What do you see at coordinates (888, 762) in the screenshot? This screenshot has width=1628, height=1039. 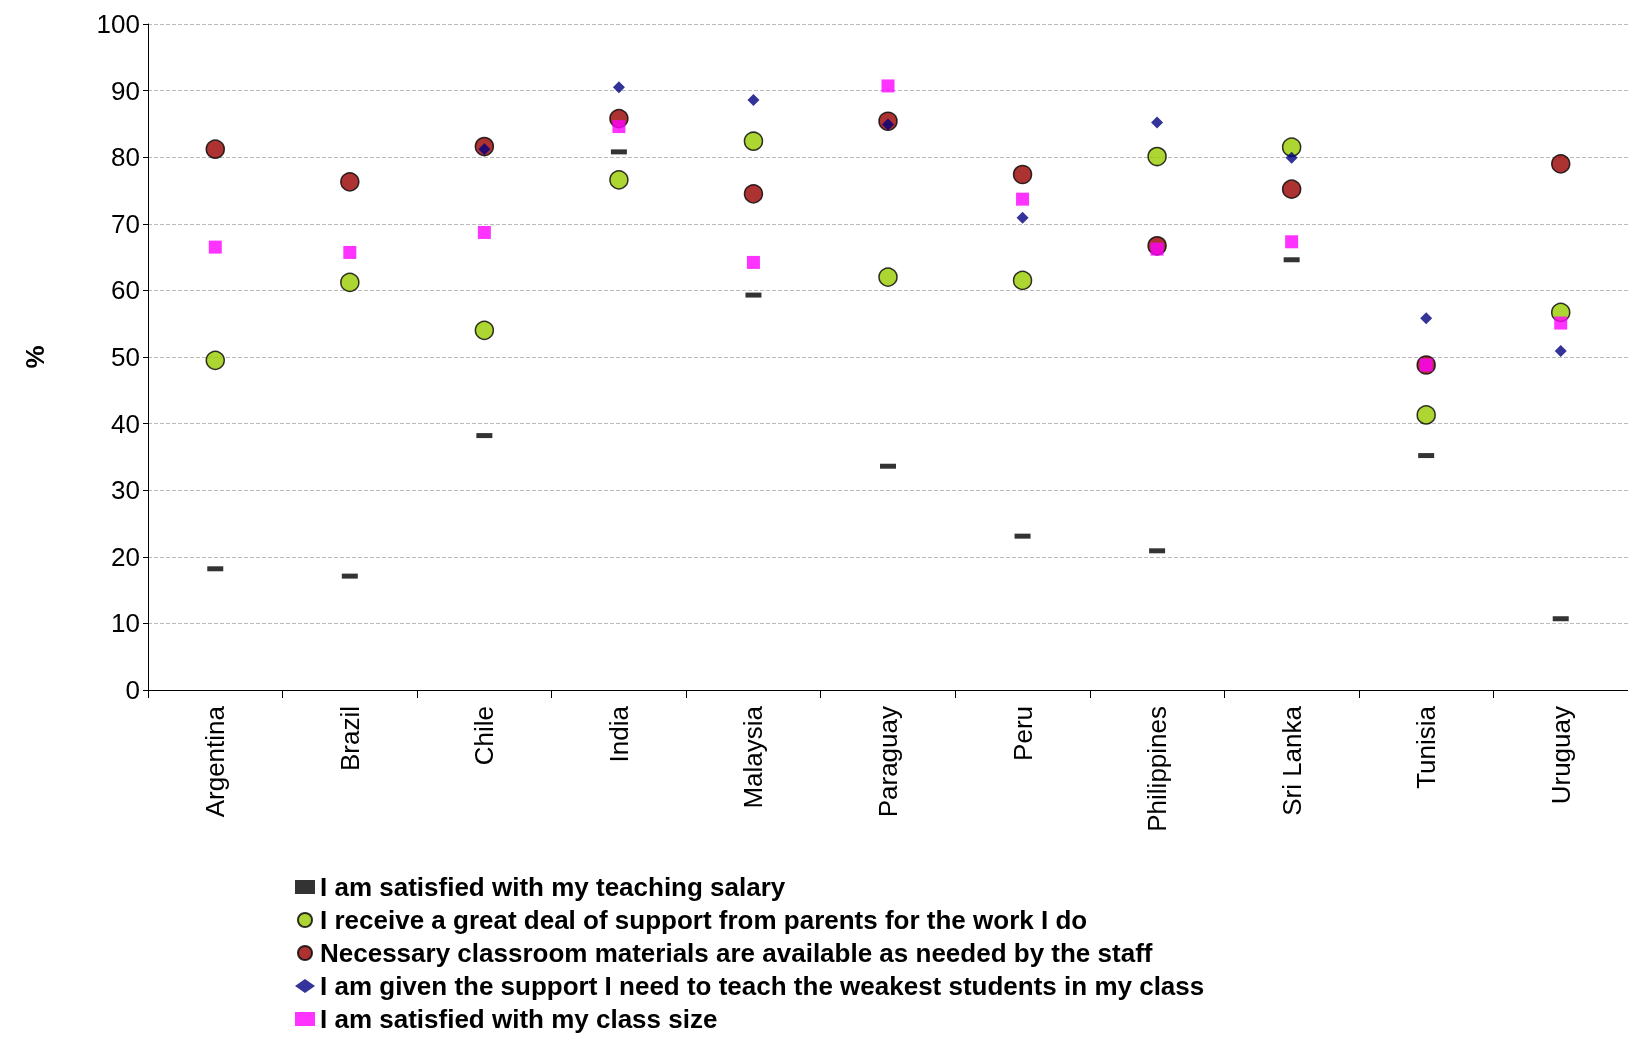 I see `x-tick-label: Paraguay` at bounding box center [888, 762].